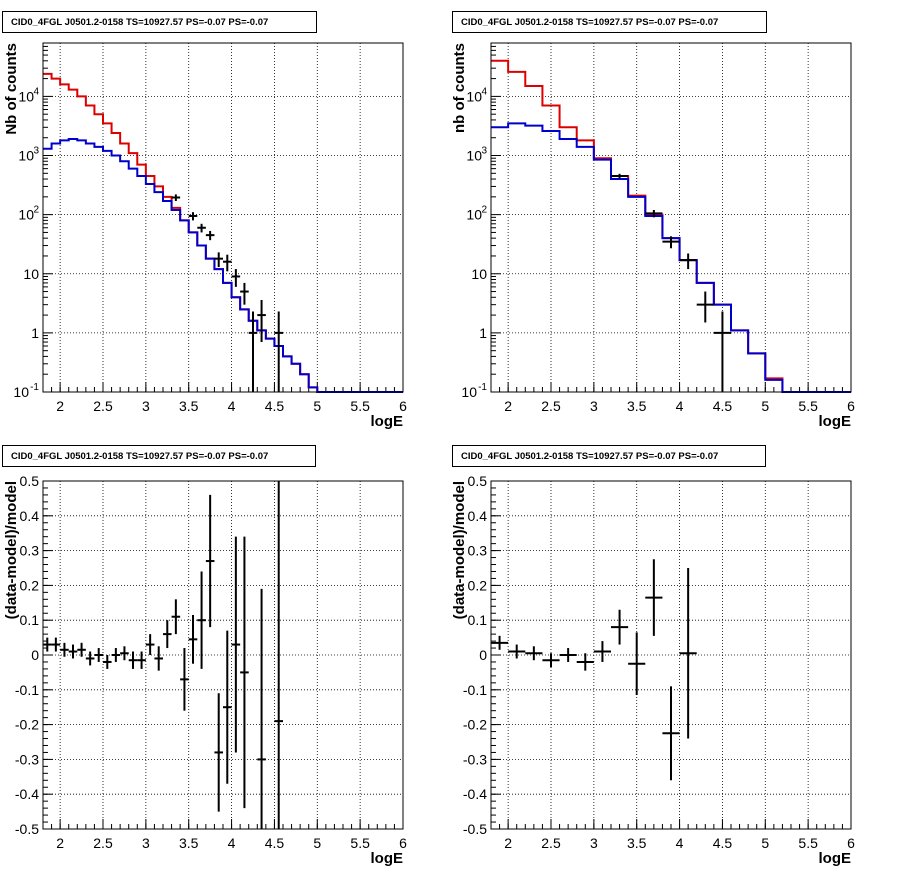 This screenshot has width=898, height=875. Describe the element at coordinates (11, 89) in the screenshot. I see `y-axis-label: Nb of counts` at that location.